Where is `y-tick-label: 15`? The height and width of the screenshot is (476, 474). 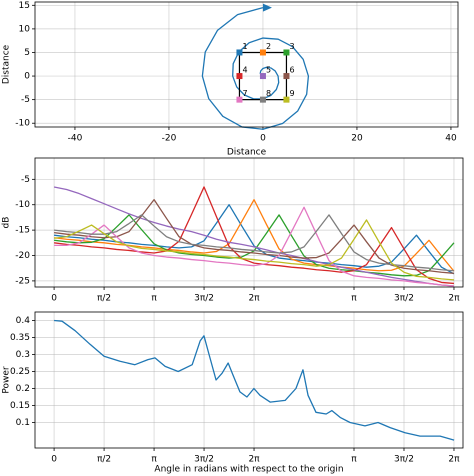 y-tick-label: 15 is located at coordinates (24, 6).